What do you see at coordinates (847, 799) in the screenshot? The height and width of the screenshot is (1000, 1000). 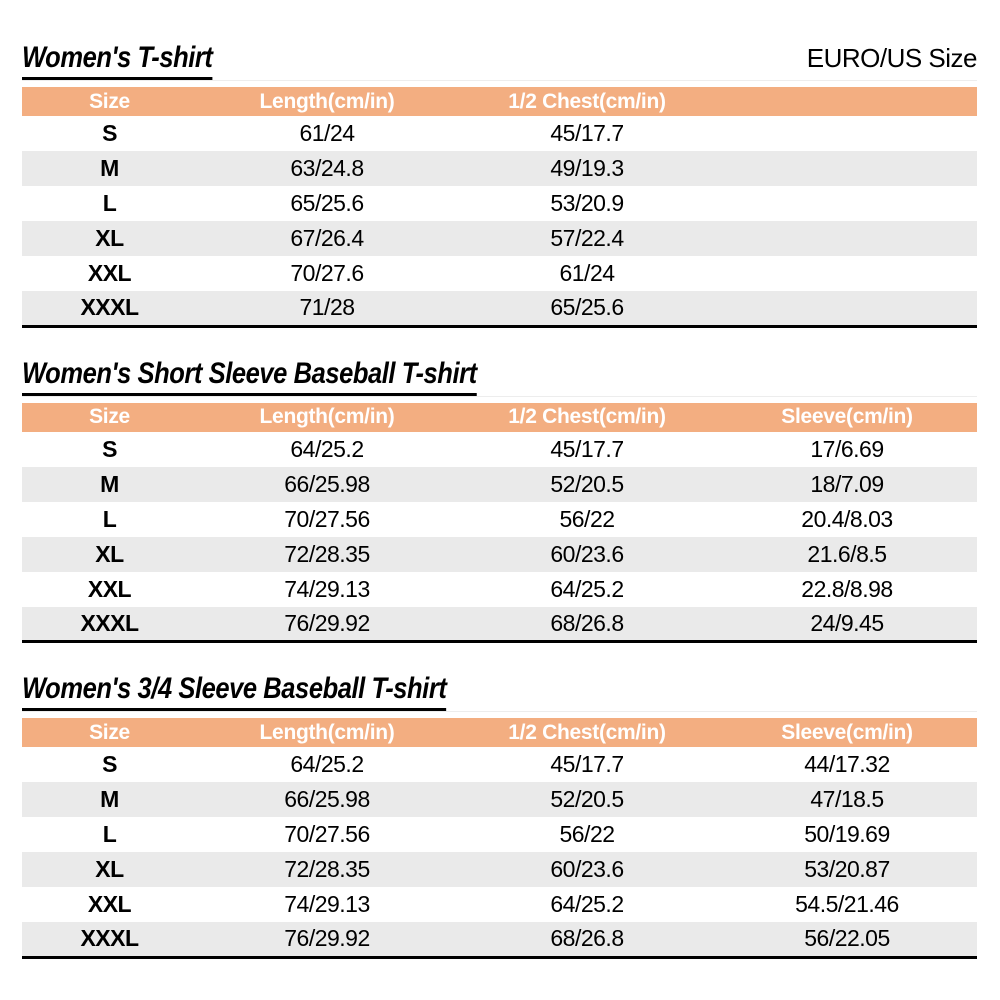 I see `value-cell: 47/18.5` at bounding box center [847, 799].